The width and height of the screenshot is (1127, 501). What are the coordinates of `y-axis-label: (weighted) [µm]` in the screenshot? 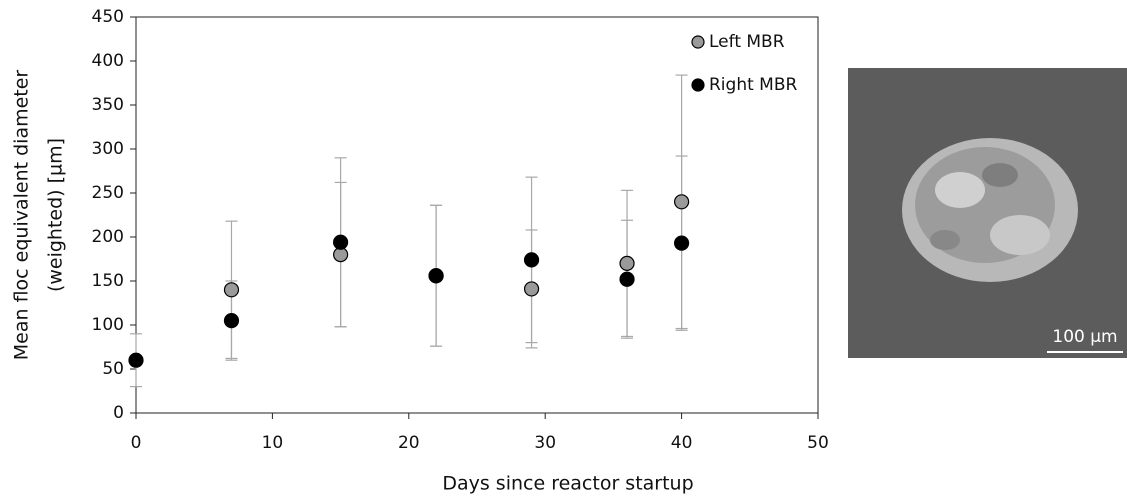 It's located at (56, 215).